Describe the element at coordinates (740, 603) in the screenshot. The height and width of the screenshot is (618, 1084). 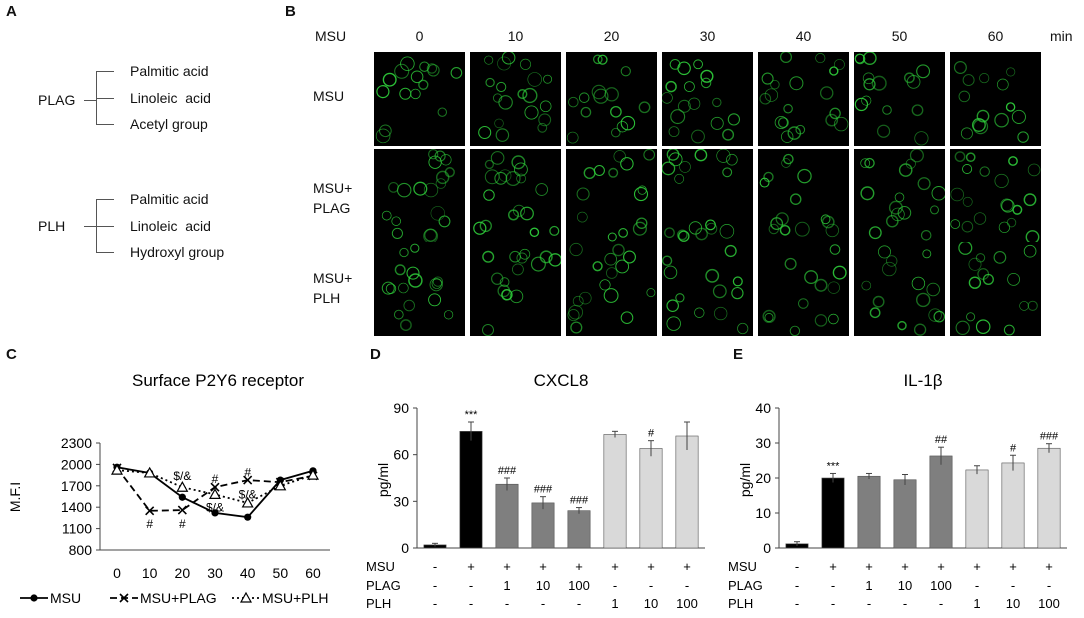
I see `treatment-row-label: PLH` at that location.